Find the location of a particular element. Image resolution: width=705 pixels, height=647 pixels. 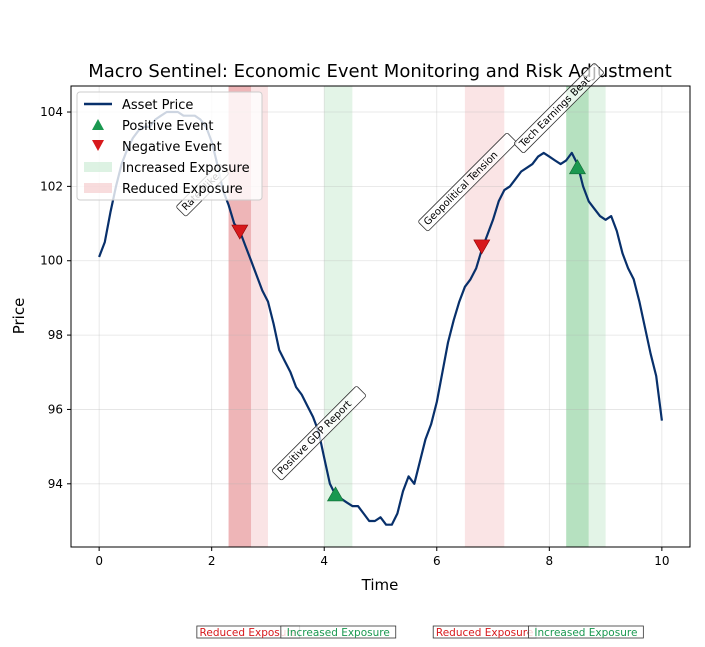

legend-label-negative: Negative Event is located at coordinates (172, 147).